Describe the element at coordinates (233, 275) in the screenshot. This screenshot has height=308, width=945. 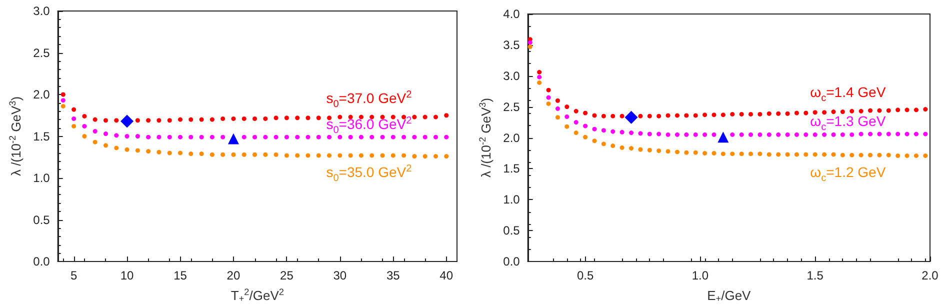
I see `x-tick-label: 20` at that location.